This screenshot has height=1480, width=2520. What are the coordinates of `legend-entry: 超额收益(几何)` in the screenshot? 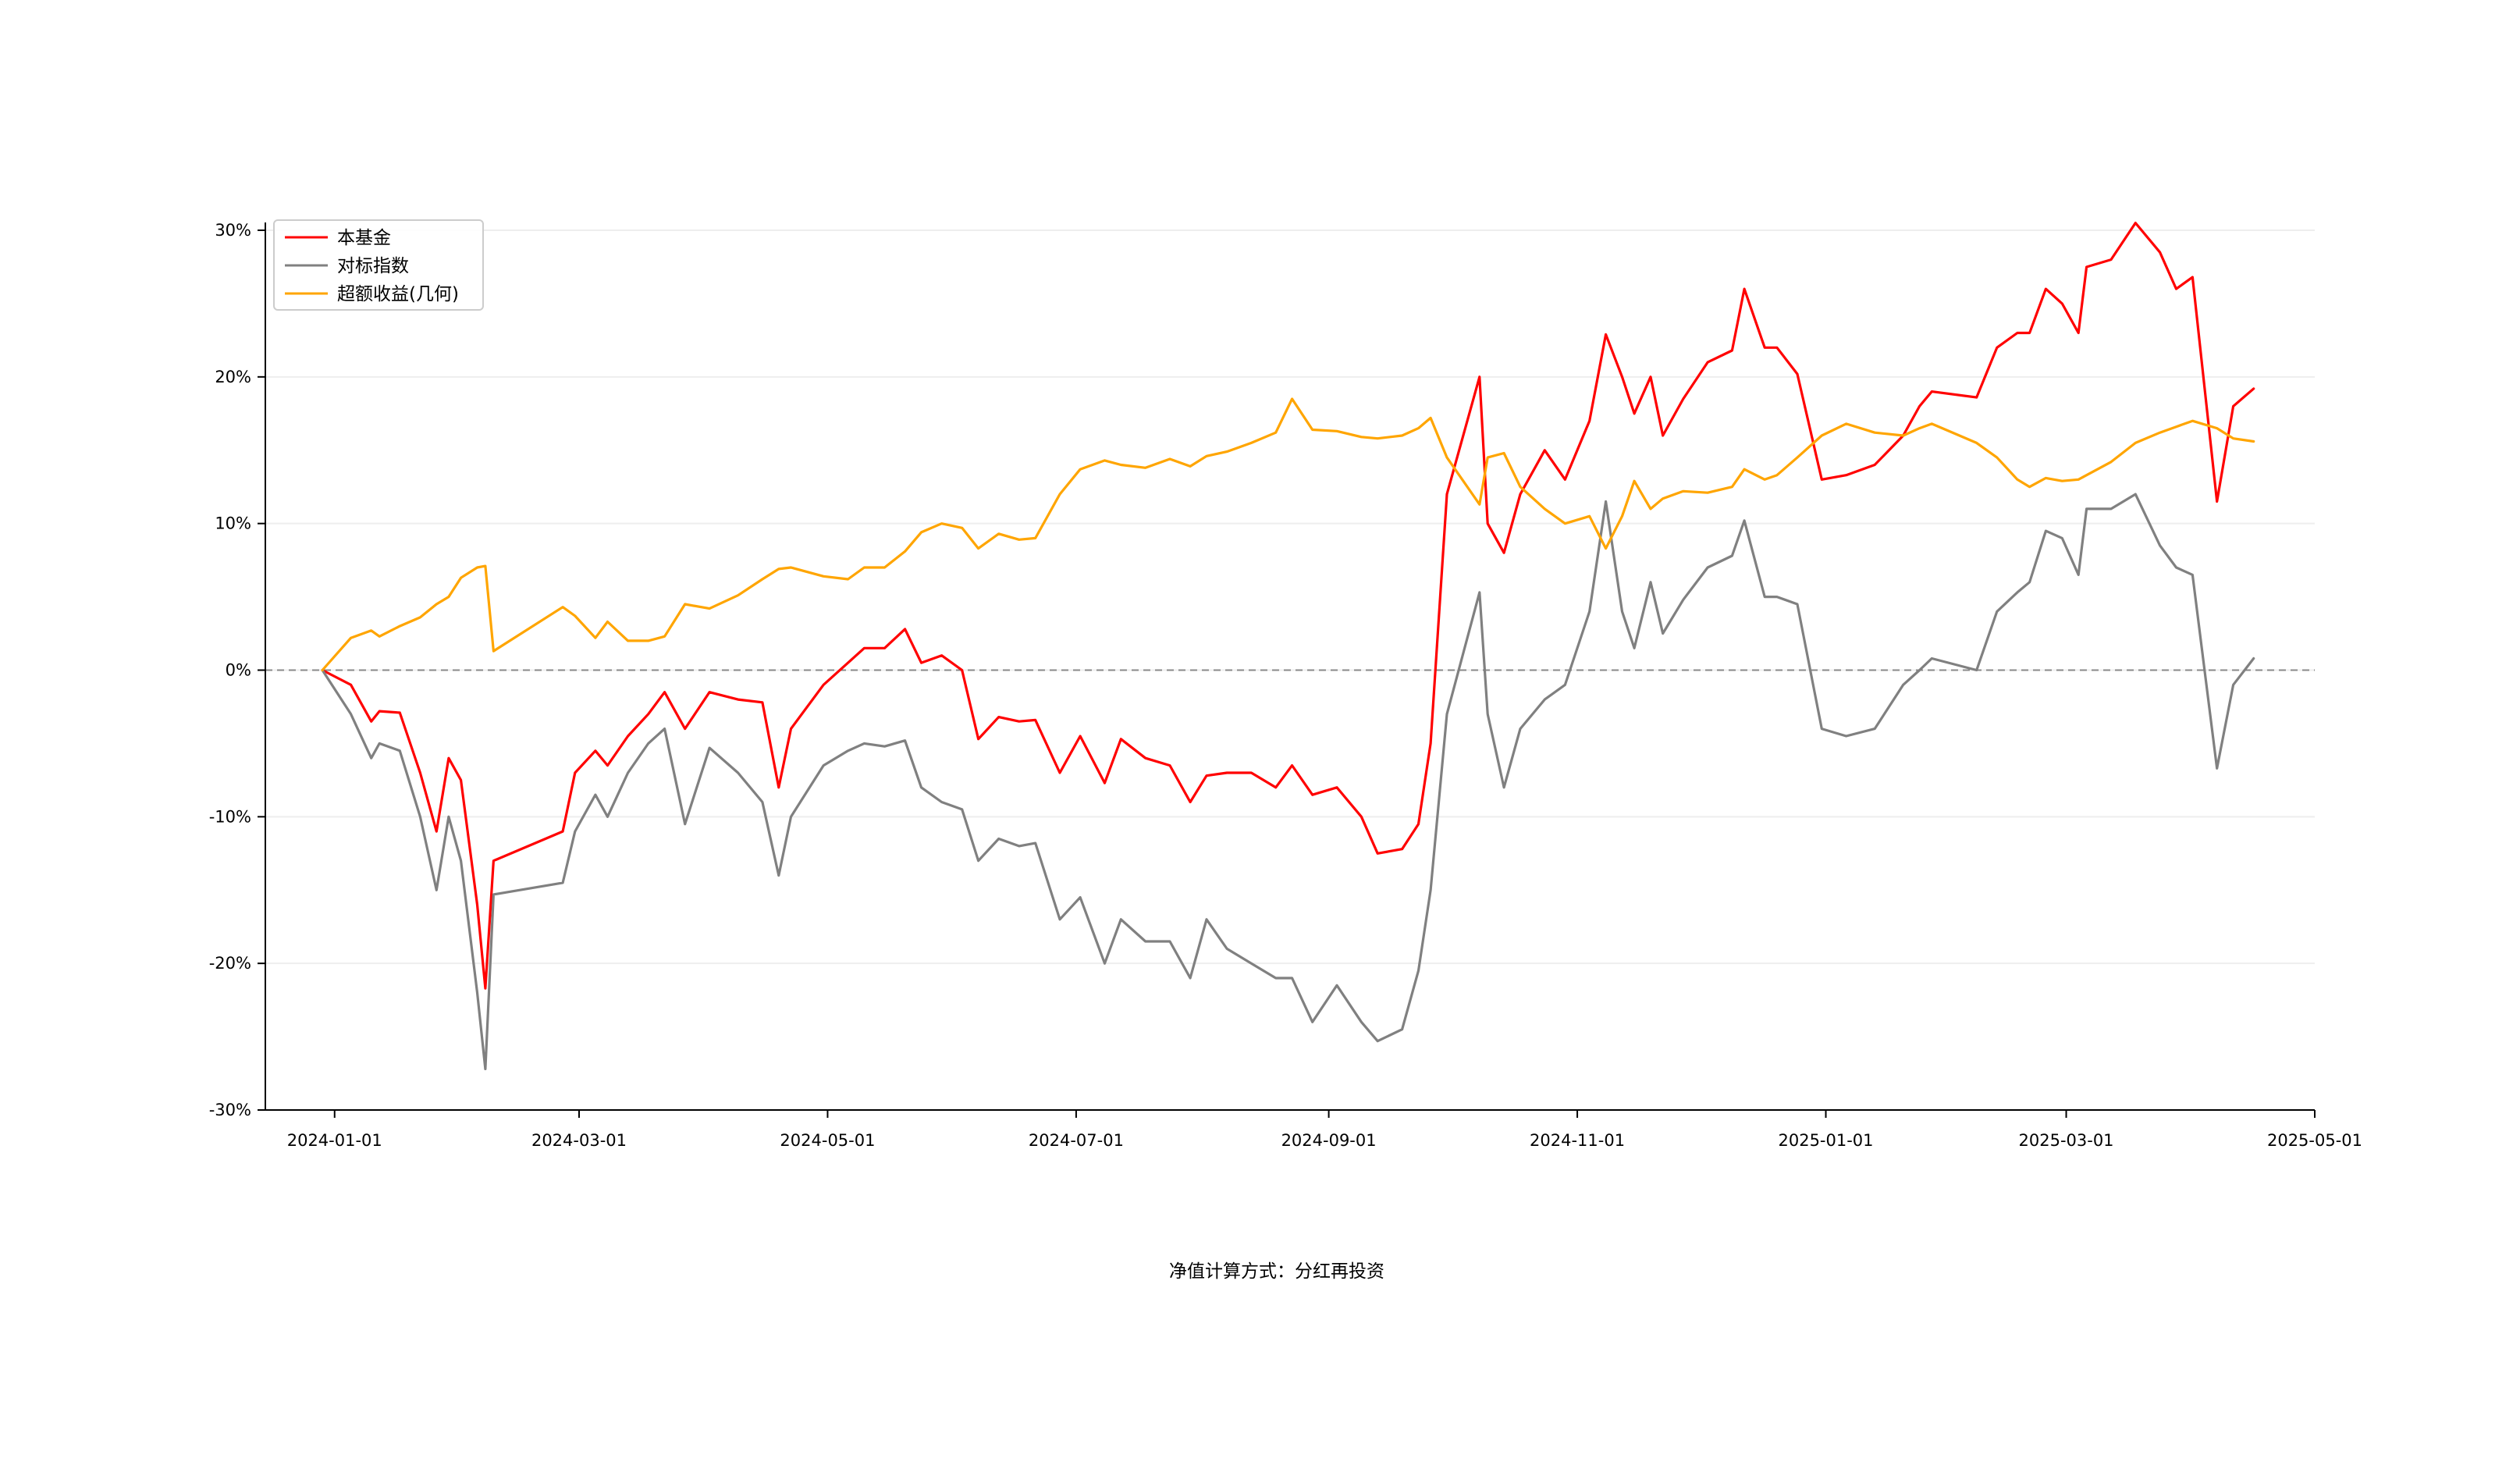 It's located at (372, 294).